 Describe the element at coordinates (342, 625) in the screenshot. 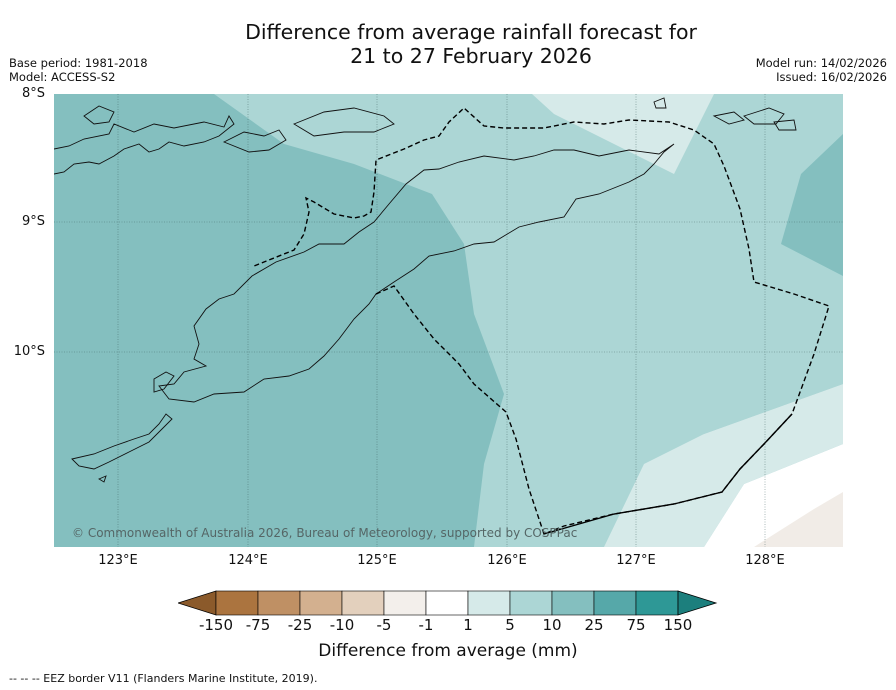

I see `colorbar-tick-label: -10` at that location.